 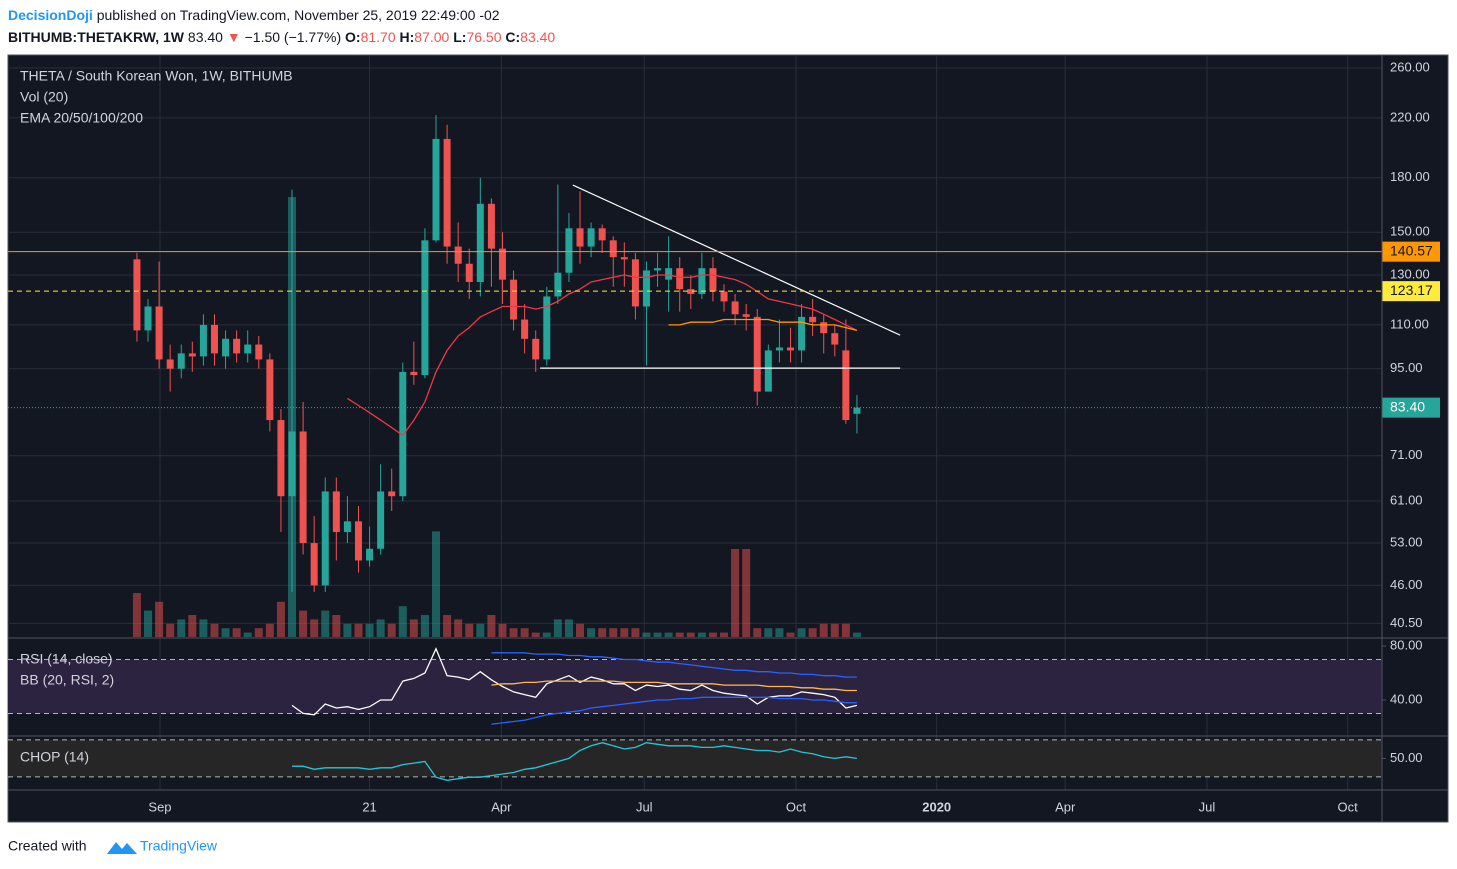 What do you see at coordinates (81, 118) in the screenshot?
I see `ema-legend: EMA 20/50/100/200` at bounding box center [81, 118].